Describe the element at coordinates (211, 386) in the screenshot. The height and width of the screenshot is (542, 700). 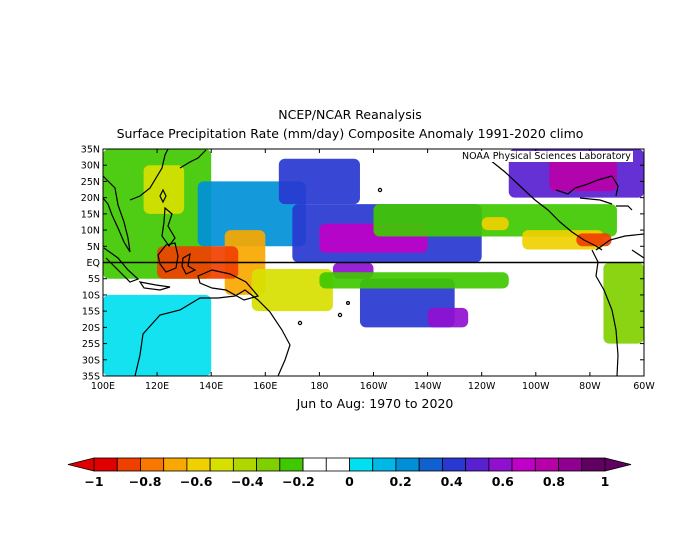
I see `x-tick-label: 140E` at that location.